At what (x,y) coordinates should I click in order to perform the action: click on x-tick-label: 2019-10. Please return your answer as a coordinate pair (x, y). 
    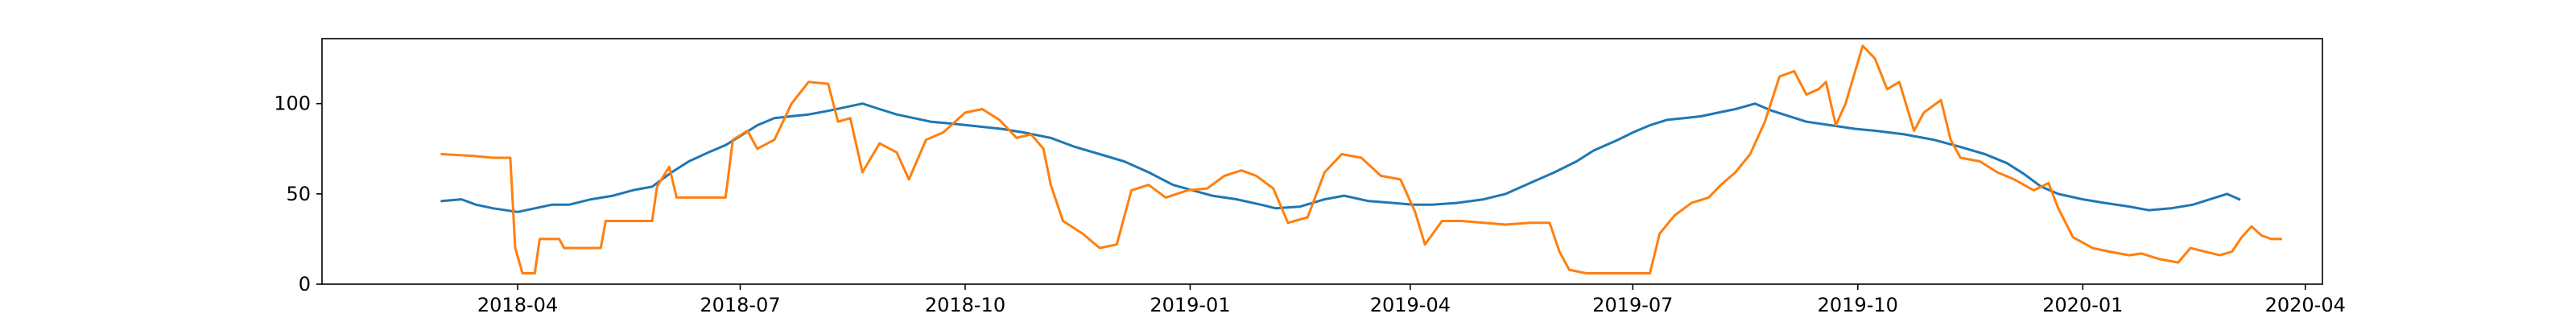
    Looking at the image, I should click on (1858, 305).